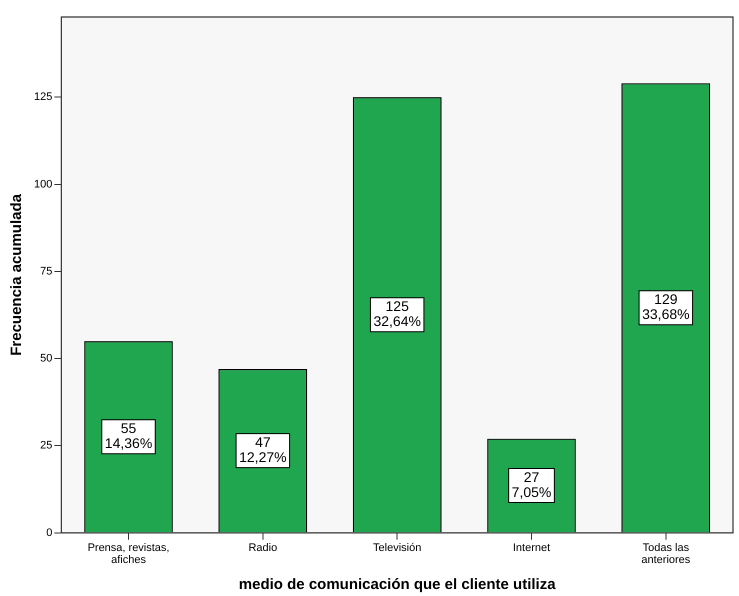 The width and height of the screenshot is (739, 596). Describe the element at coordinates (263, 548) in the screenshot. I see `x-tick-label: Radio` at that location.